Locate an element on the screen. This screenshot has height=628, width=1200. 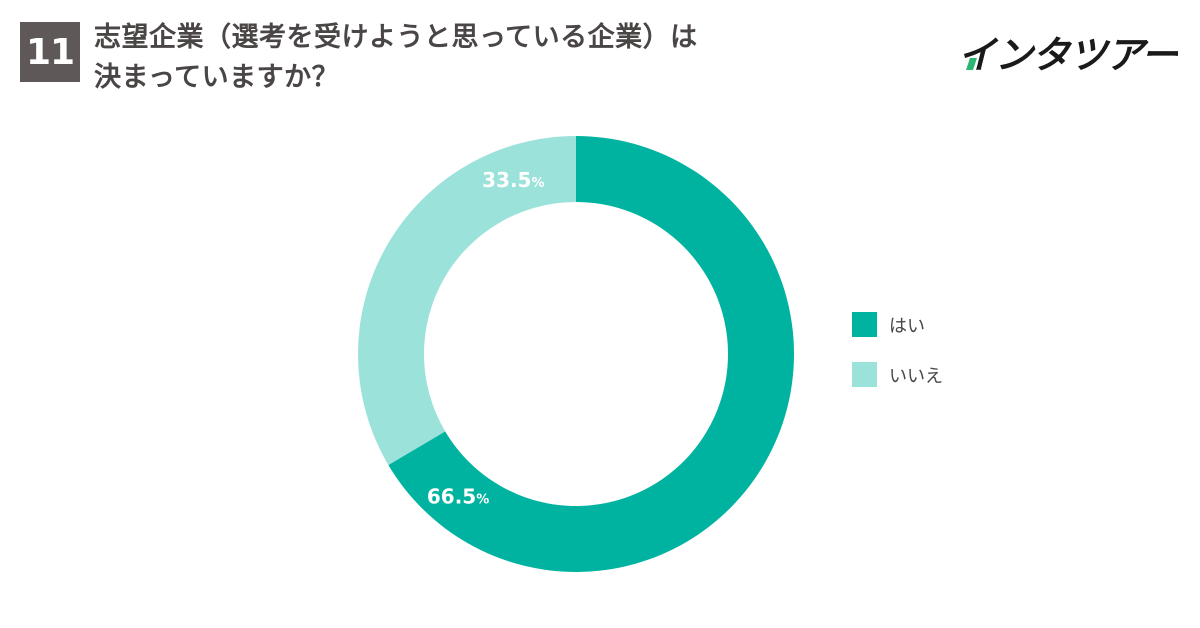
data-label-yes: 66.5% is located at coordinates (458, 497).